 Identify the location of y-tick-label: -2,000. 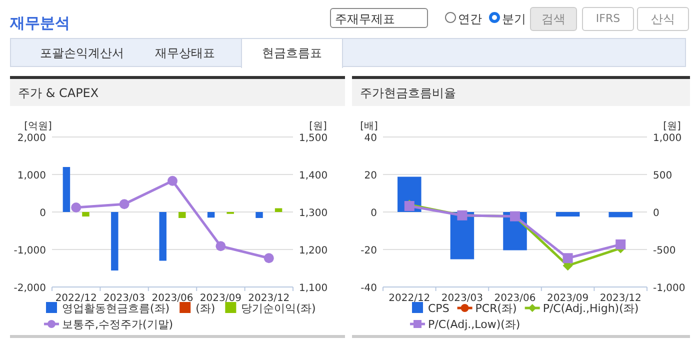
(30, 288).